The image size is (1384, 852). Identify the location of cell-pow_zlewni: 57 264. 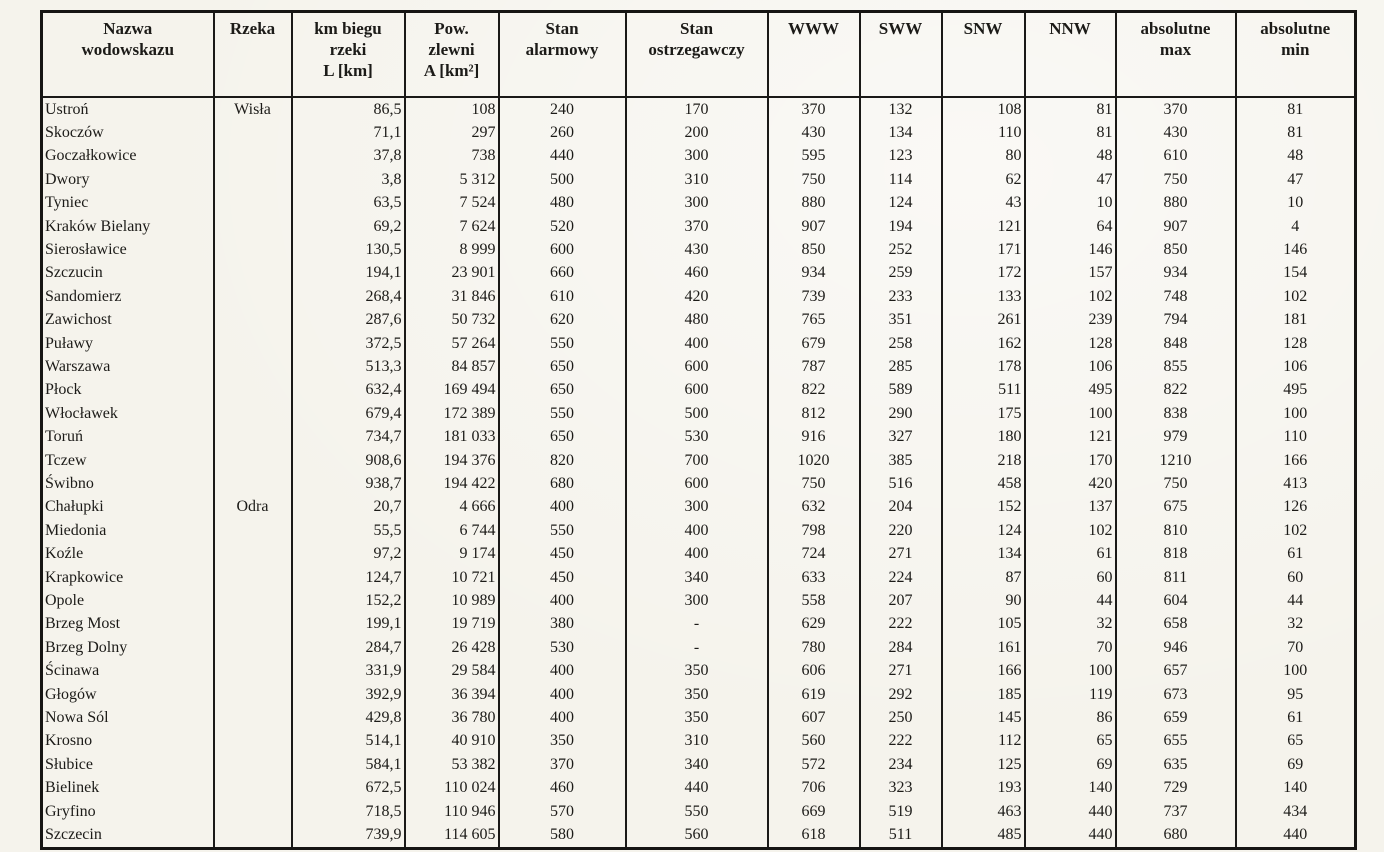
(451, 343).